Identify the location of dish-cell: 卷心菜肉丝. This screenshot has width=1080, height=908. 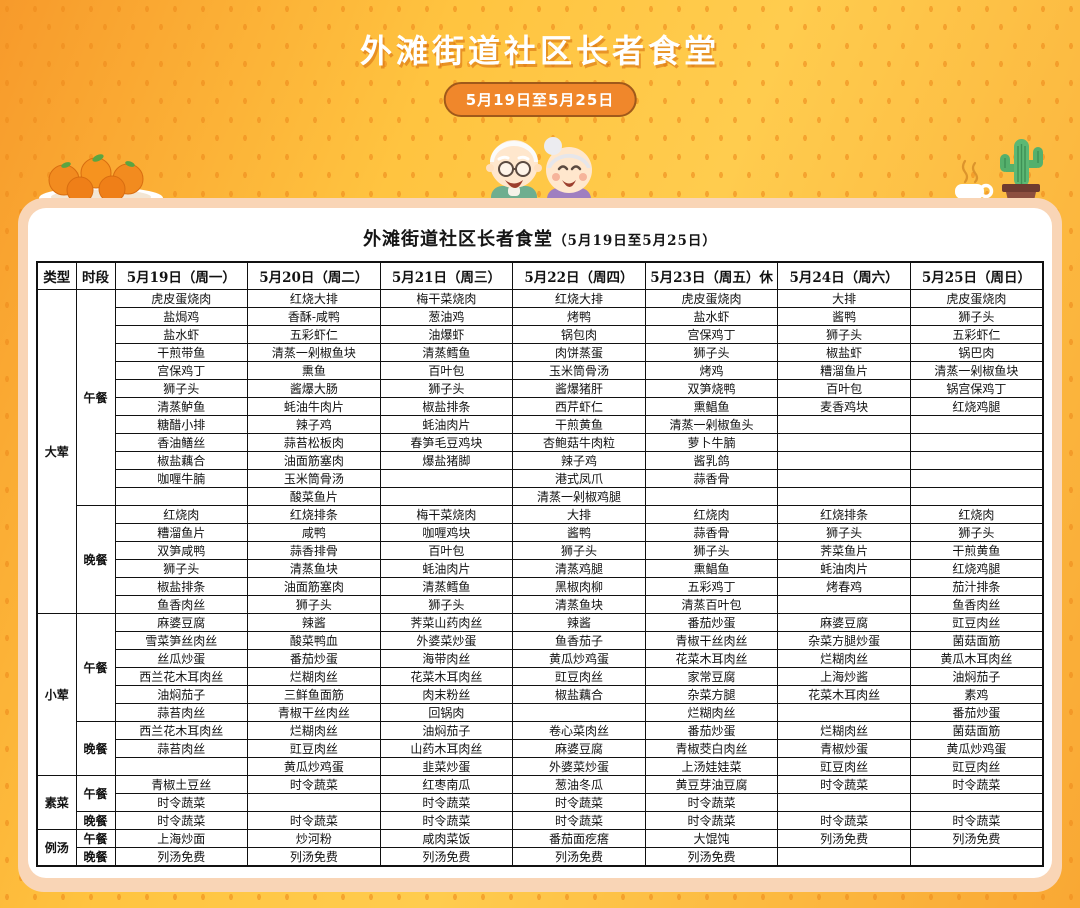
(579, 730).